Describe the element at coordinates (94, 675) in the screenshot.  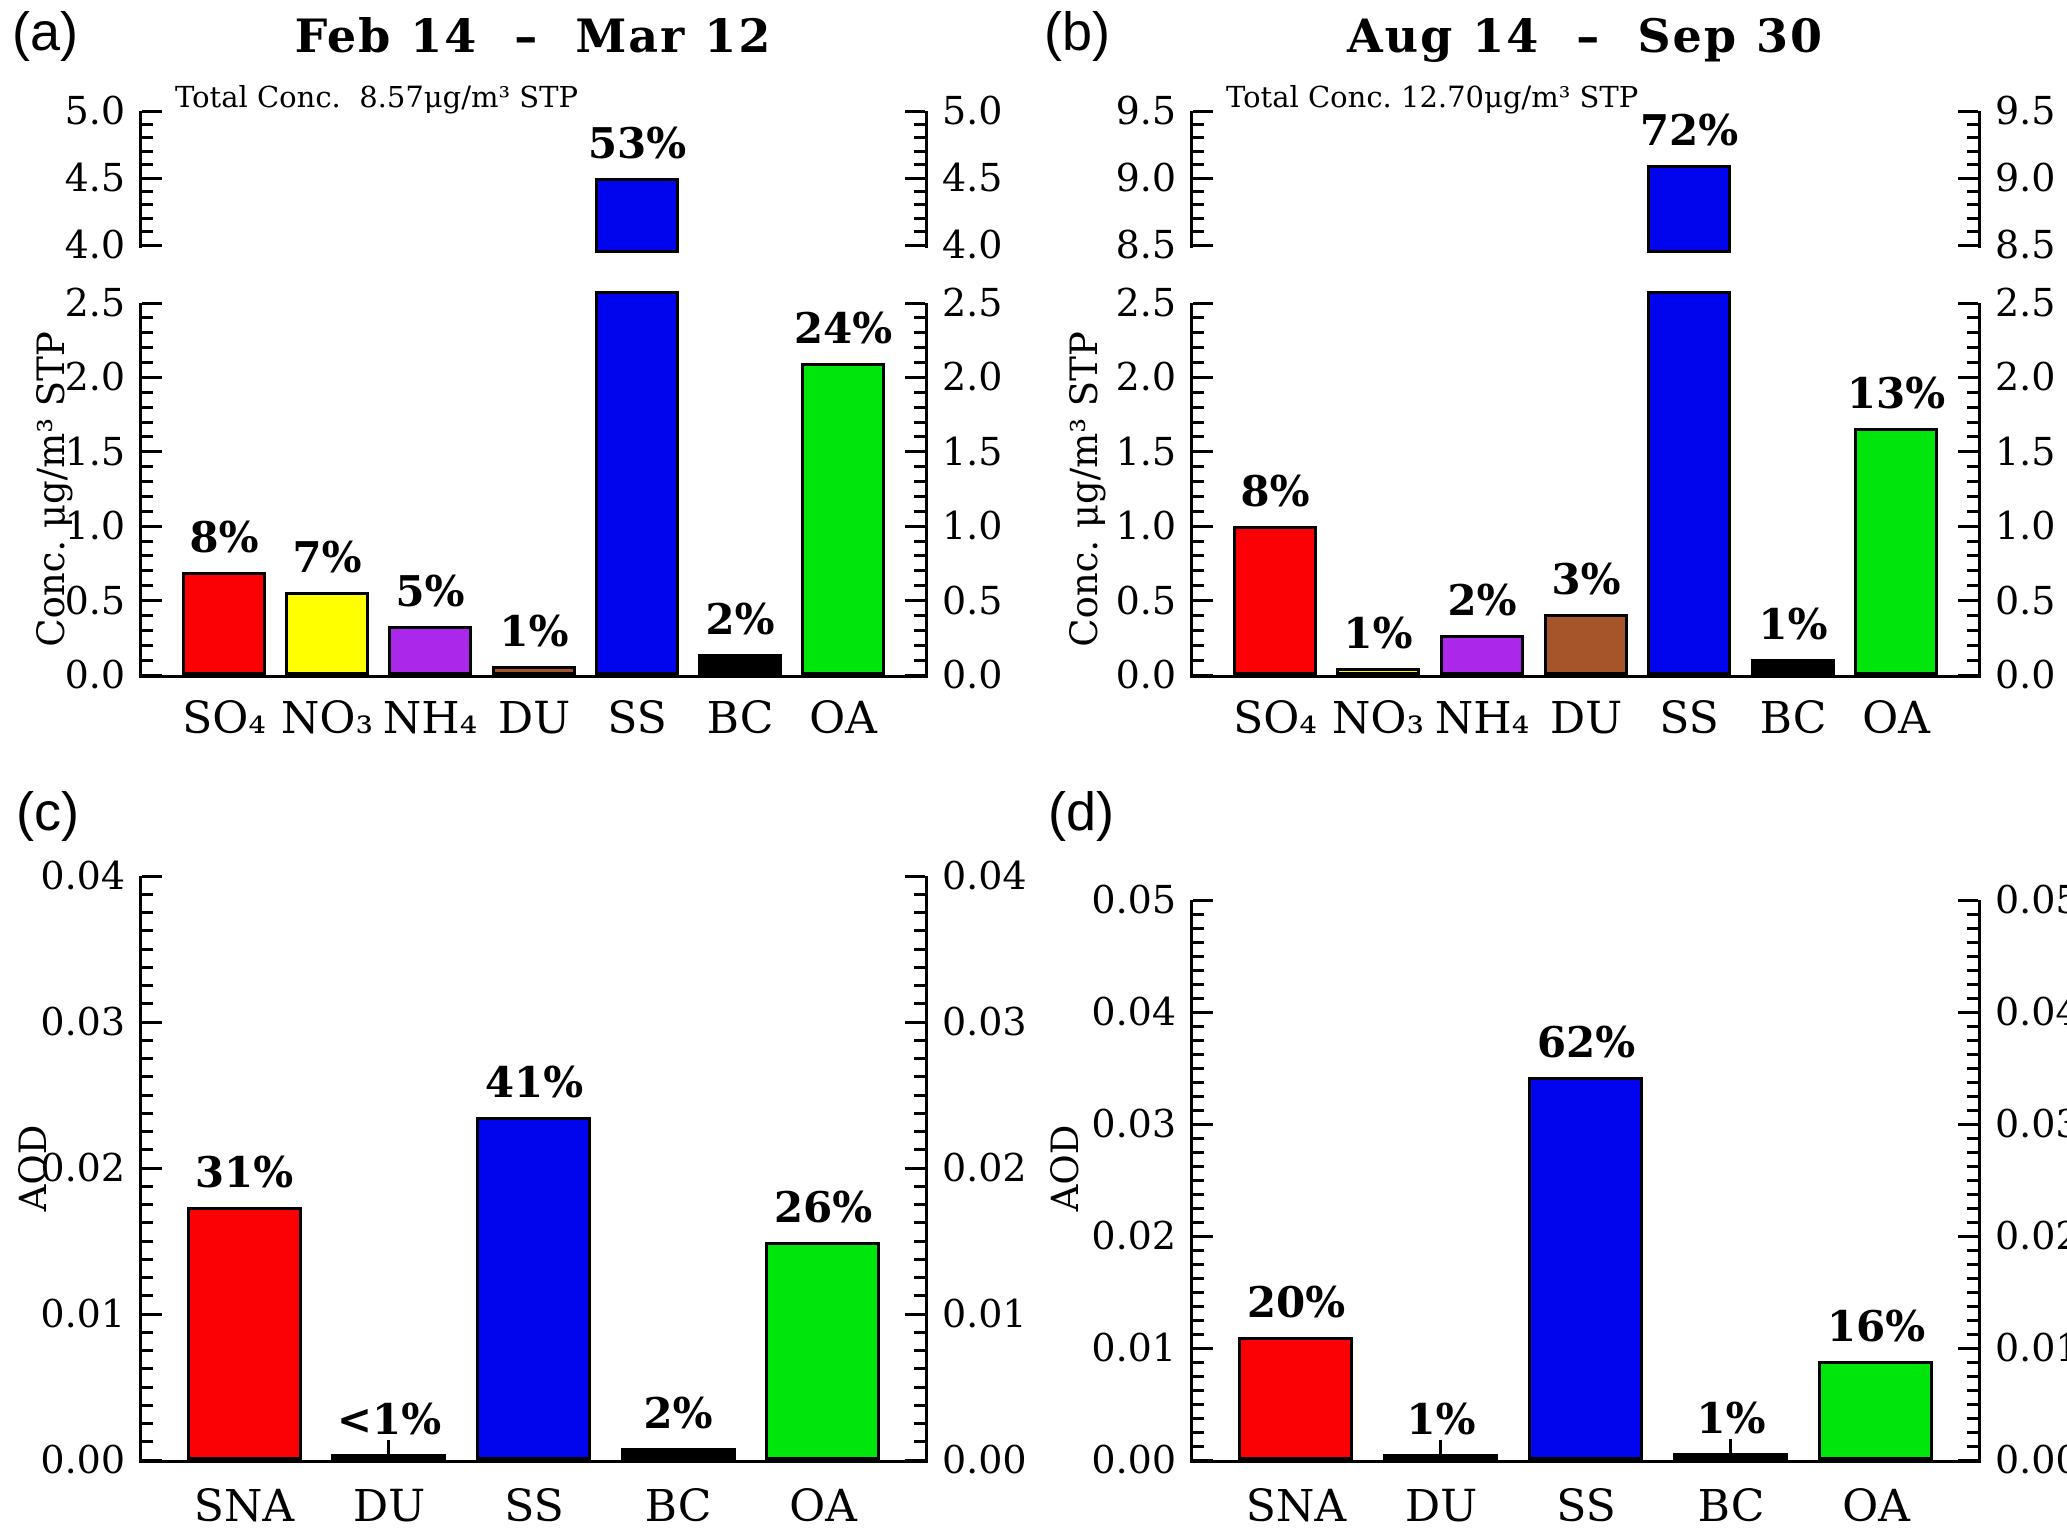
I see `tick-label-left: 0.0` at that location.